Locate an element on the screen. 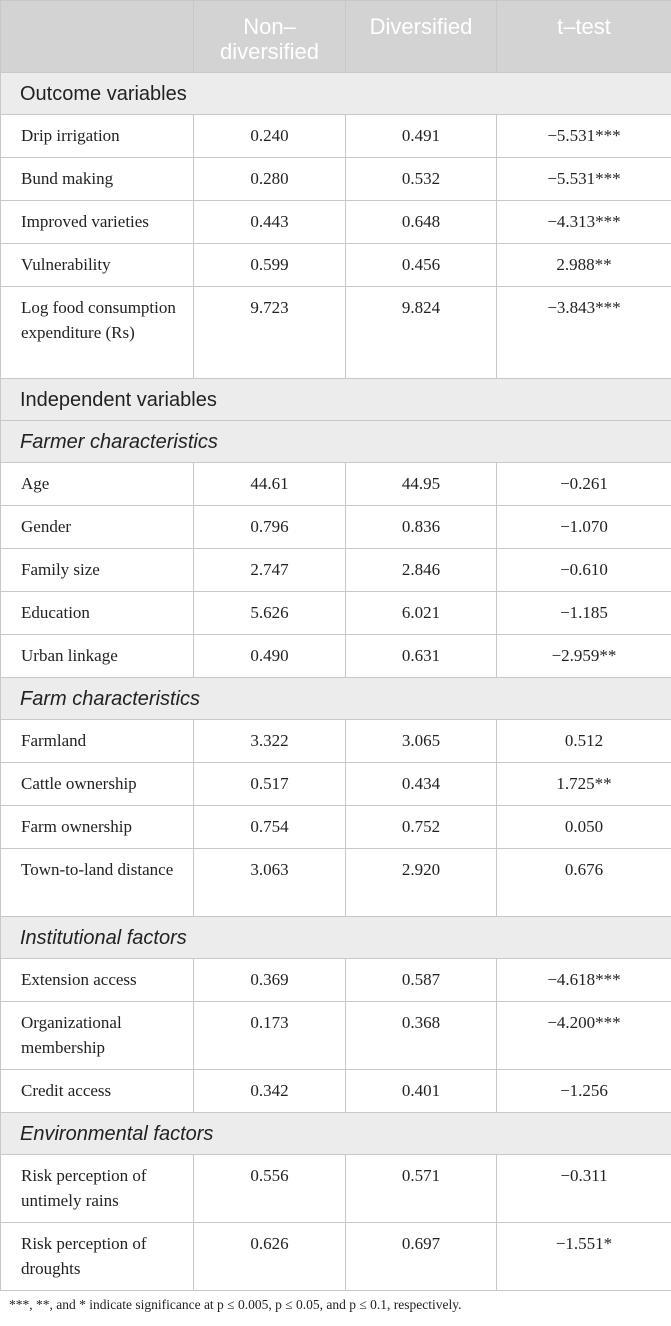 The image size is (671, 1326). row-label: Age is located at coordinates (97, 484).